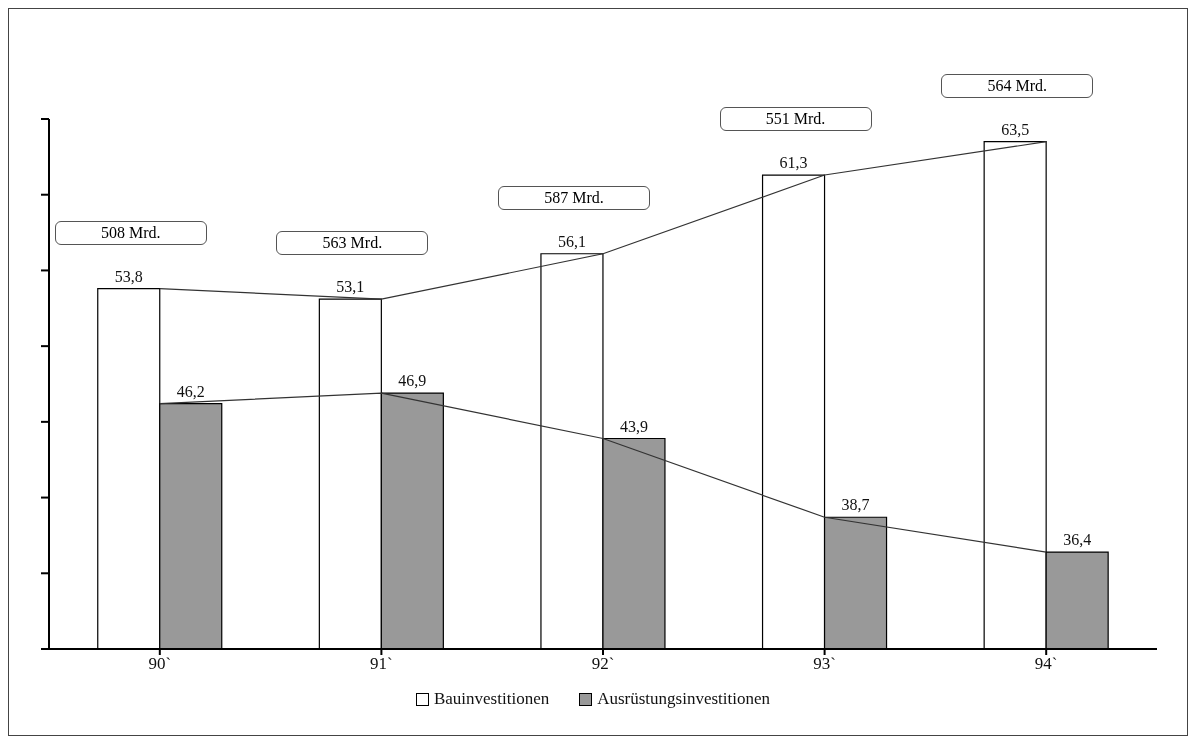 The width and height of the screenshot is (1196, 744). Describe the element at coordinates (1015, 129) in the screenshot. I see `data-label: 63,5` at that location.